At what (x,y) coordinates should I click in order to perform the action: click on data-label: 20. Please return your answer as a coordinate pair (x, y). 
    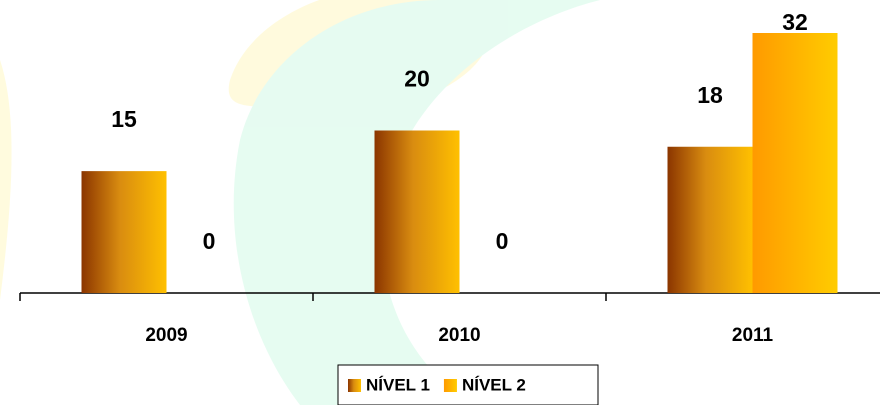
    Looking at the image, I should click on (417, 79).